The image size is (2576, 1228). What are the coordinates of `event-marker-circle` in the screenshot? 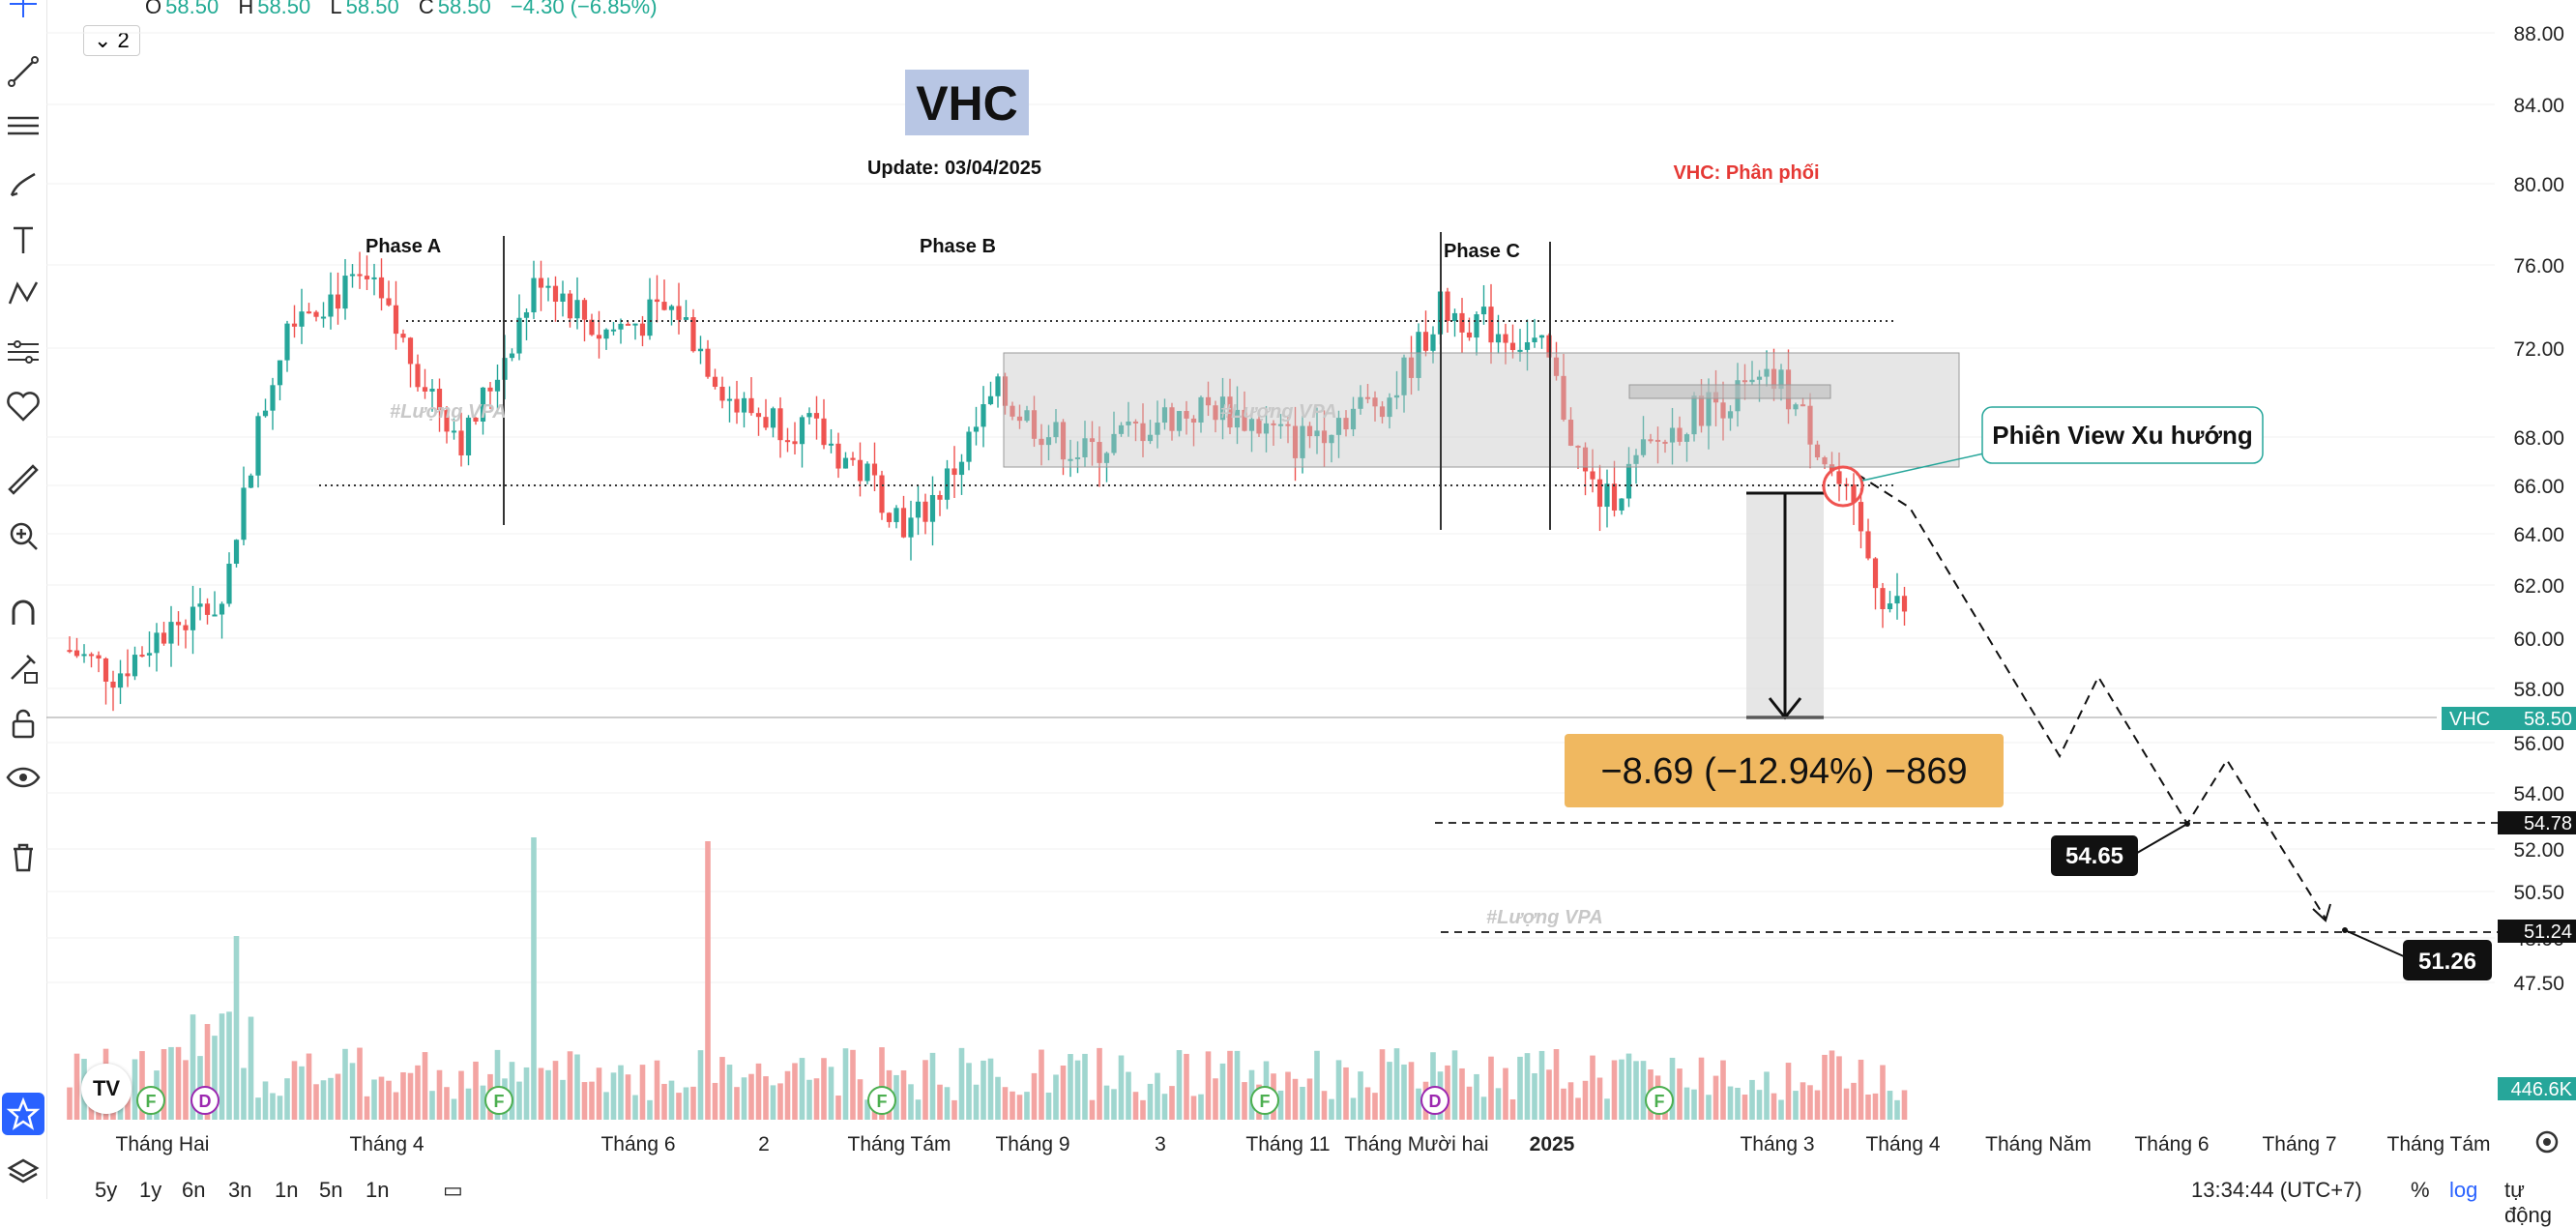 It's located at (150, 1100).